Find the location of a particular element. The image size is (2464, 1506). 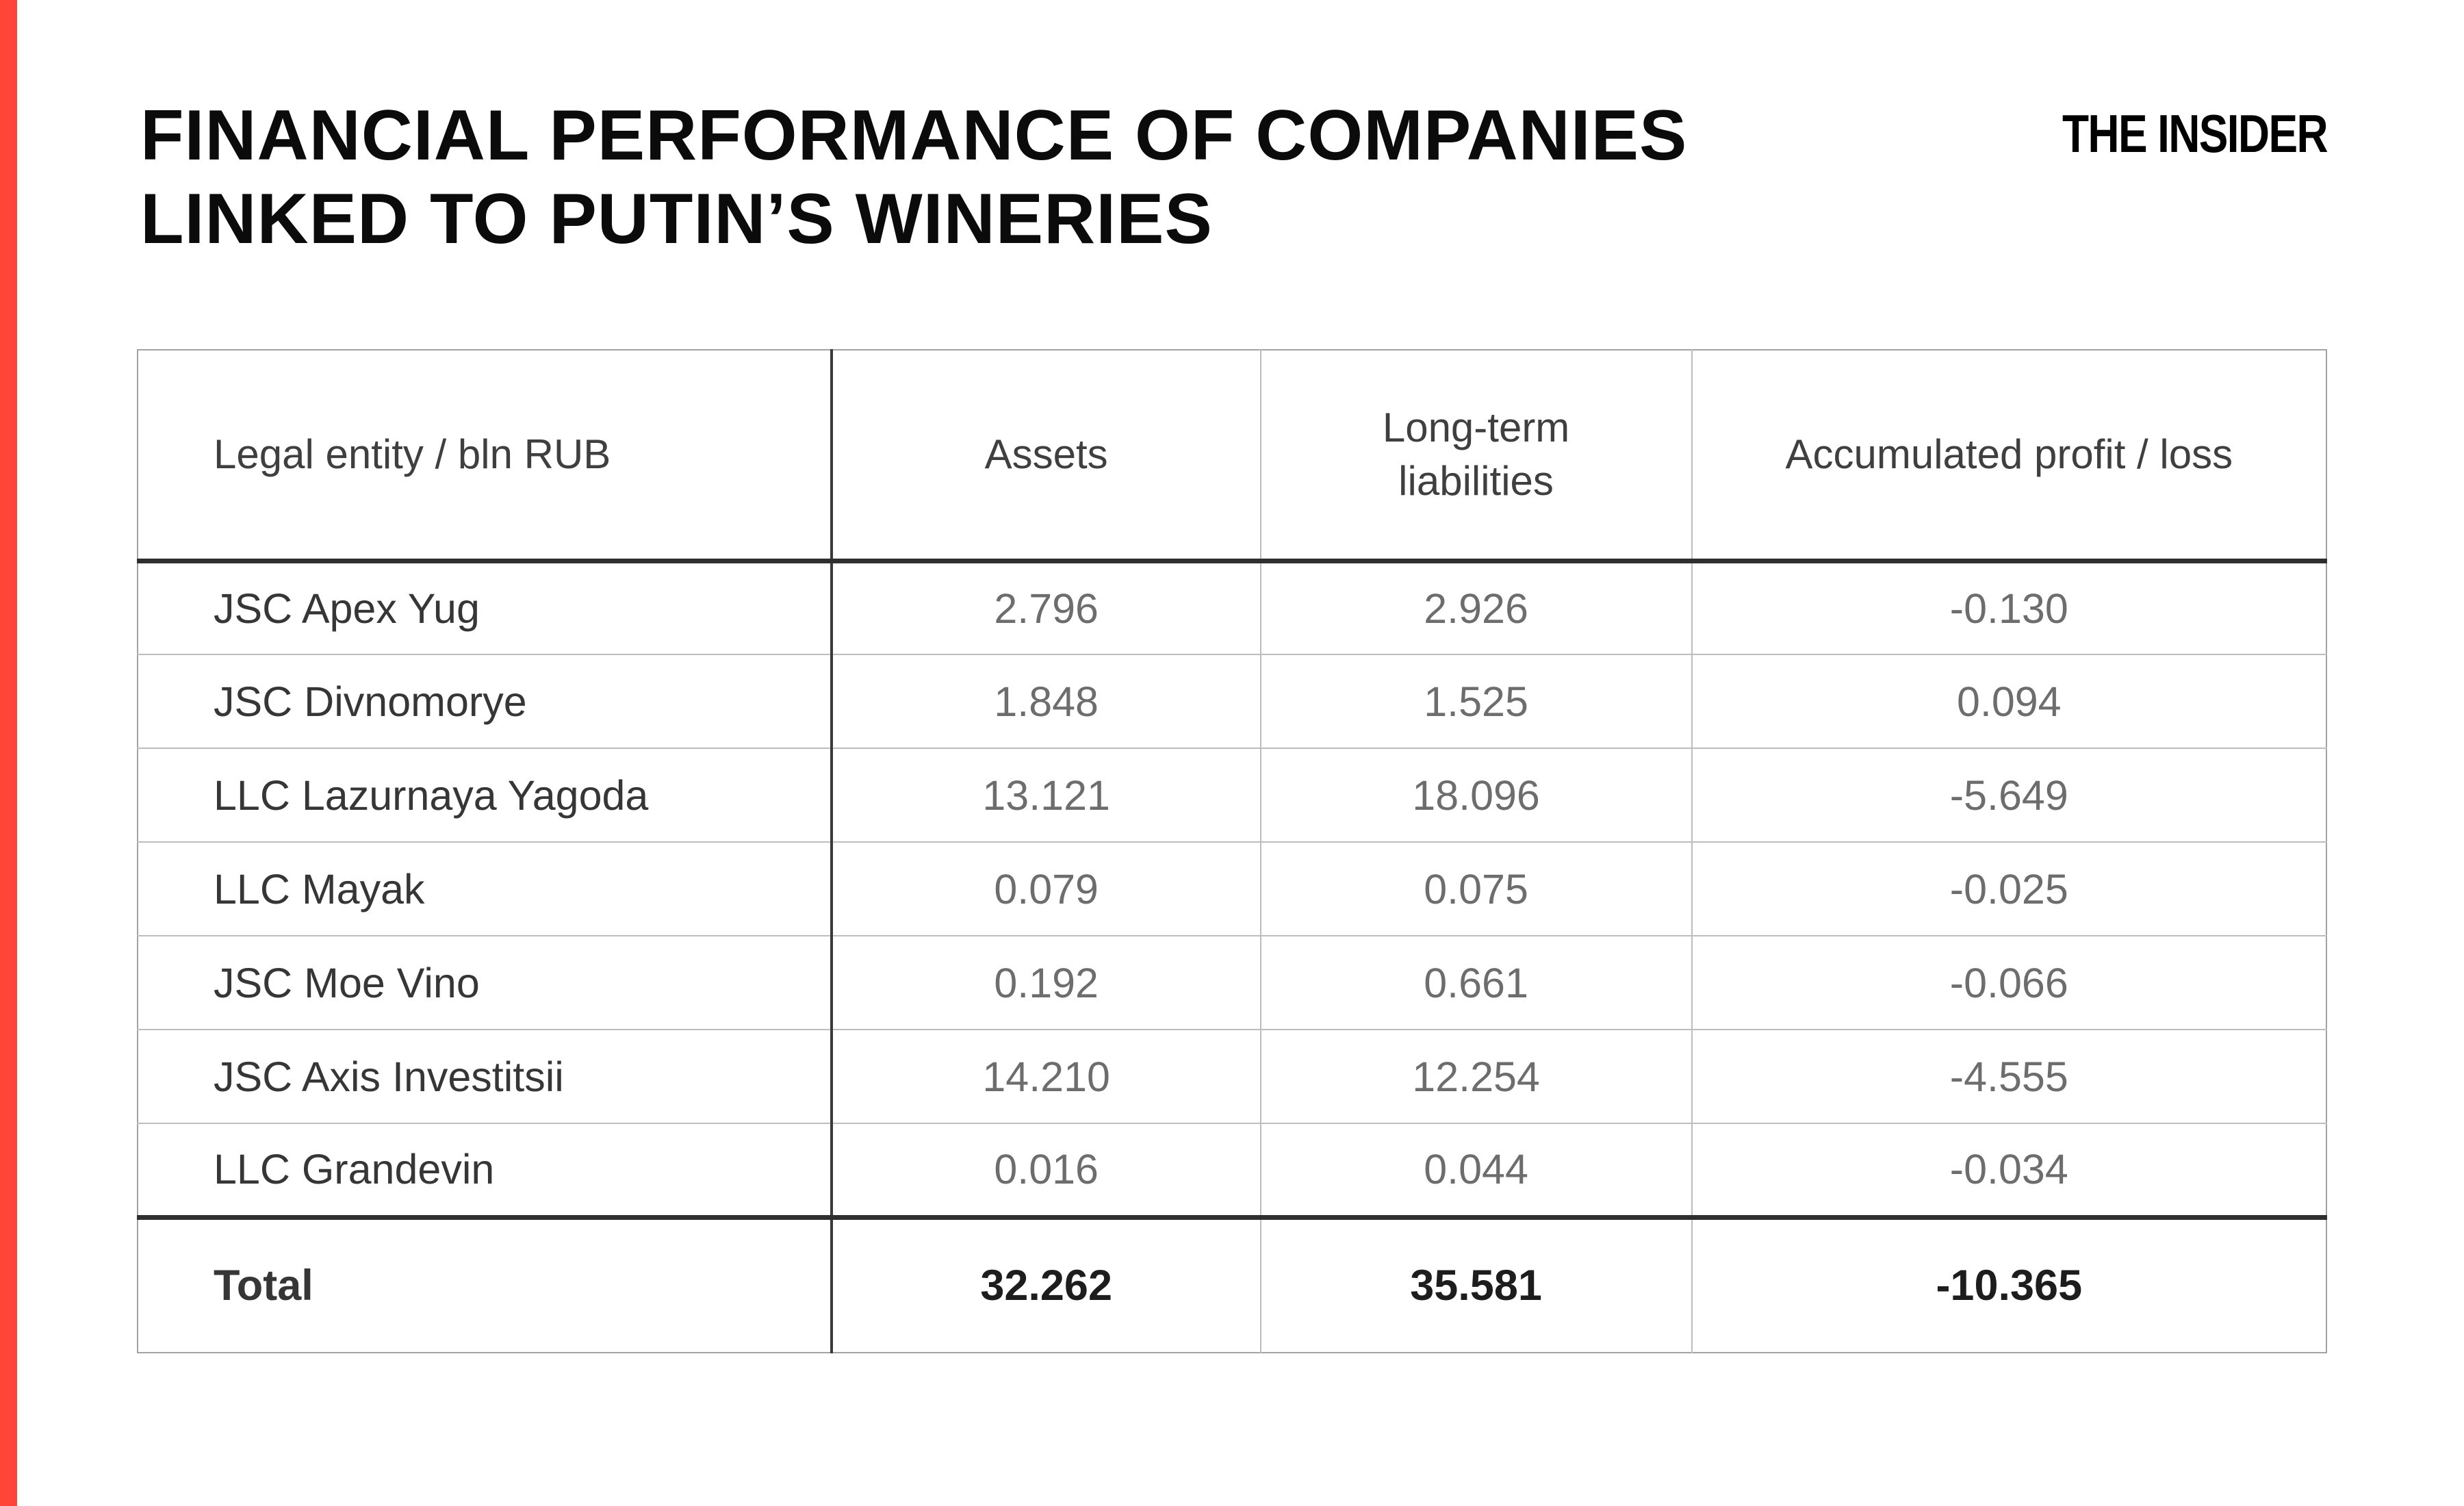

col-header-accumulated-profit-loss: Accumulated profit / loss is located at coordinates (2008, 457).